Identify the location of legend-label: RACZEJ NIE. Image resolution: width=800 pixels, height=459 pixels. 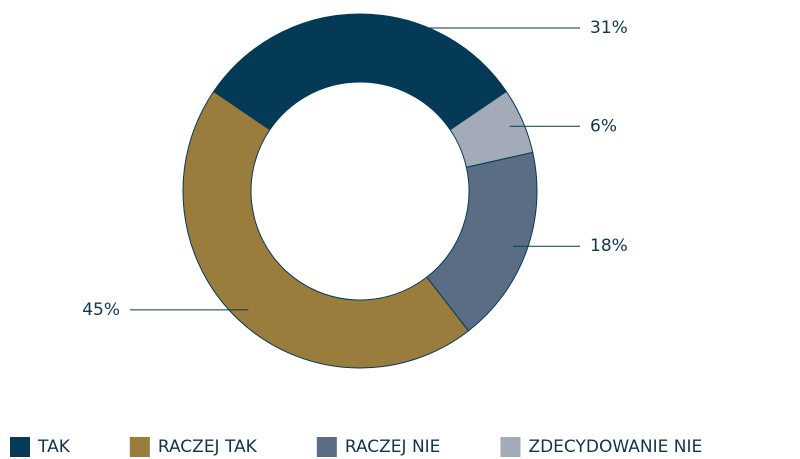
(393, 447).